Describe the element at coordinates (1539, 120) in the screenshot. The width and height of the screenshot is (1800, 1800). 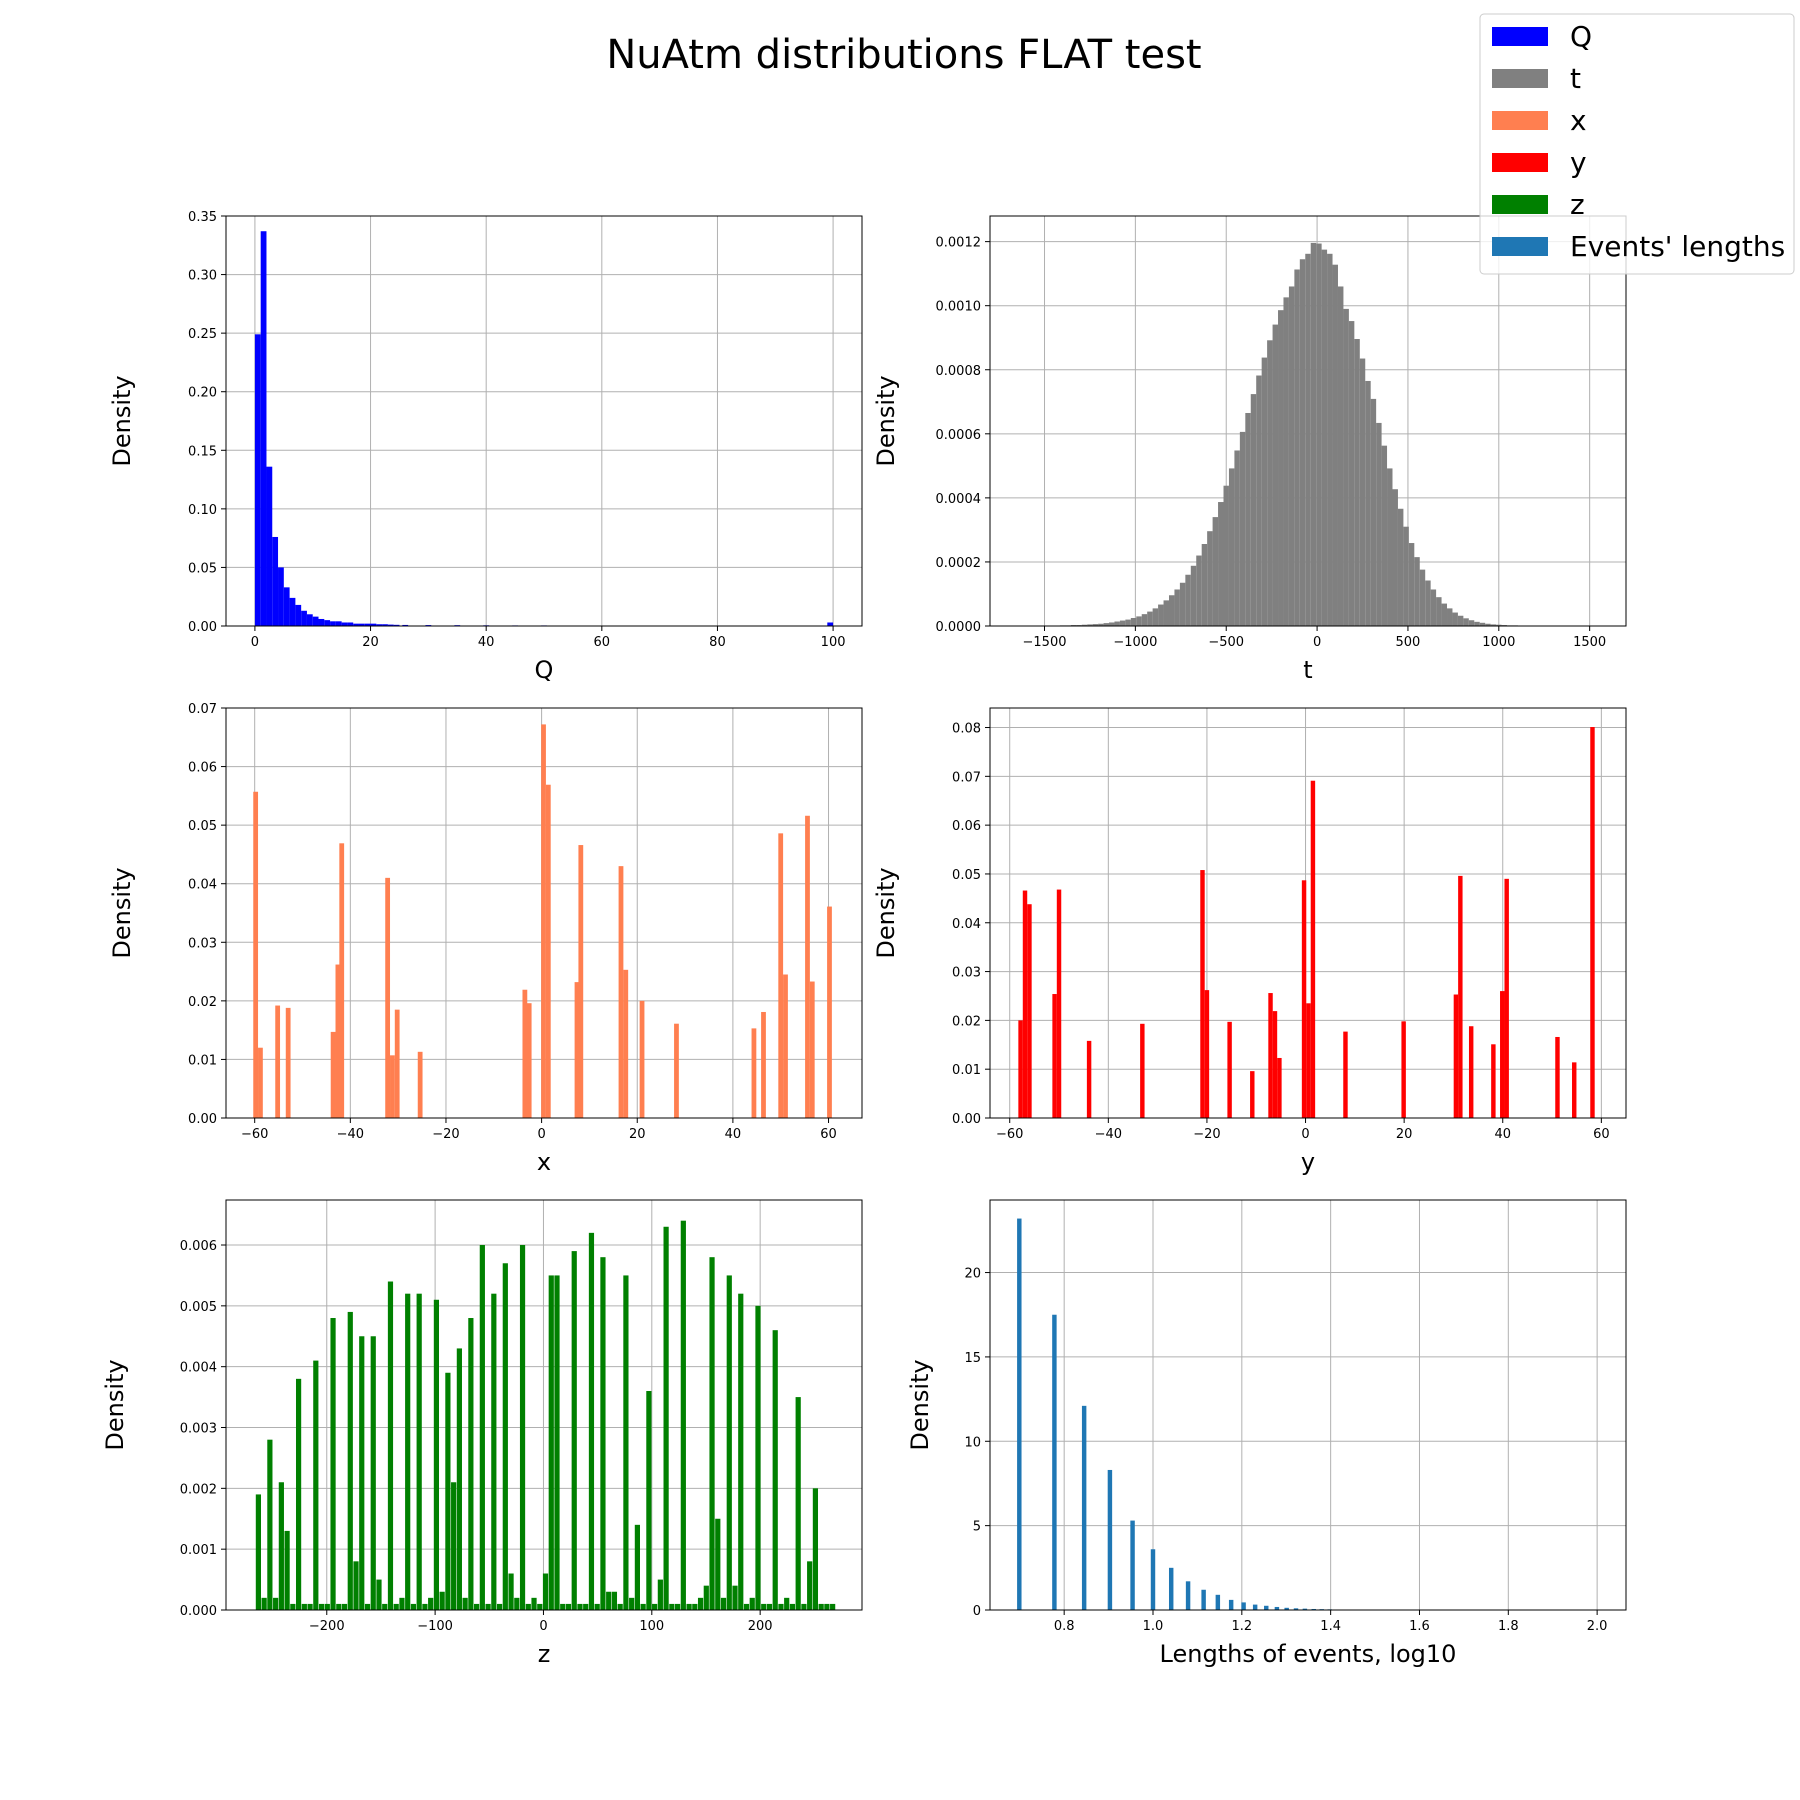
I see `legend-entry: x` at that location.